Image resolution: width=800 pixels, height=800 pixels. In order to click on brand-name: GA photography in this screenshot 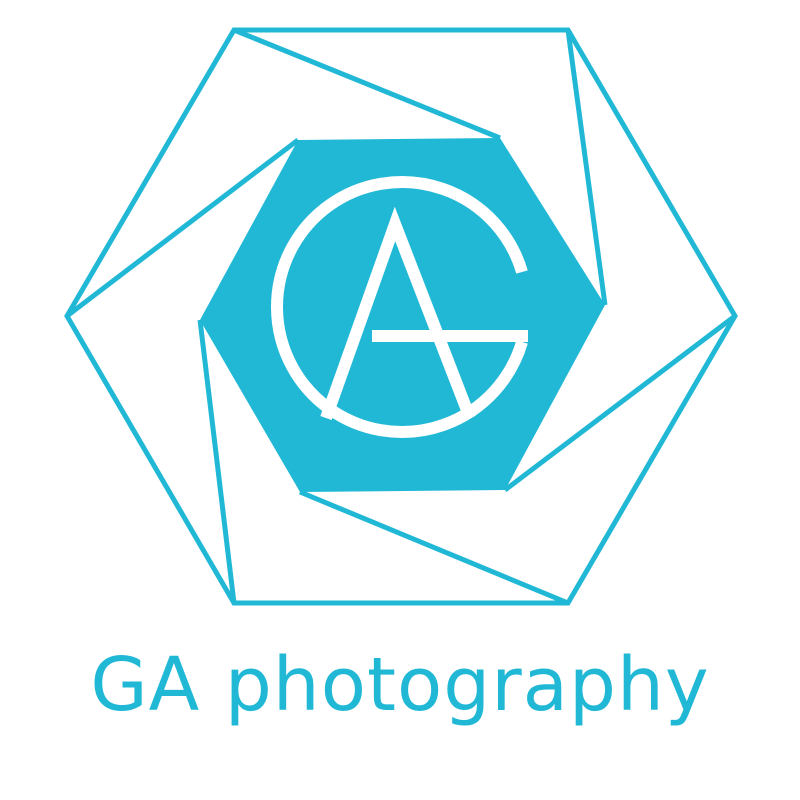, I will do `click(400, 685)`.